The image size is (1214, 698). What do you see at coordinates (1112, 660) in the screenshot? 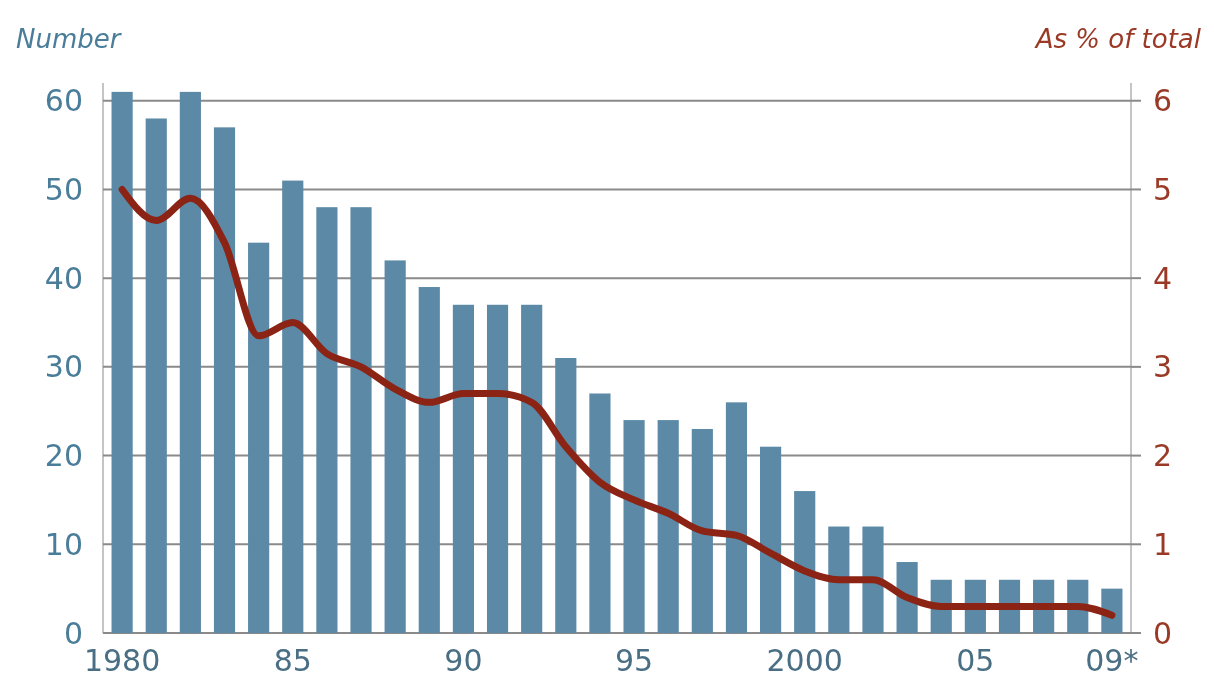
I see `x-tick-label: 09*` at bounding box center [1112, 660].